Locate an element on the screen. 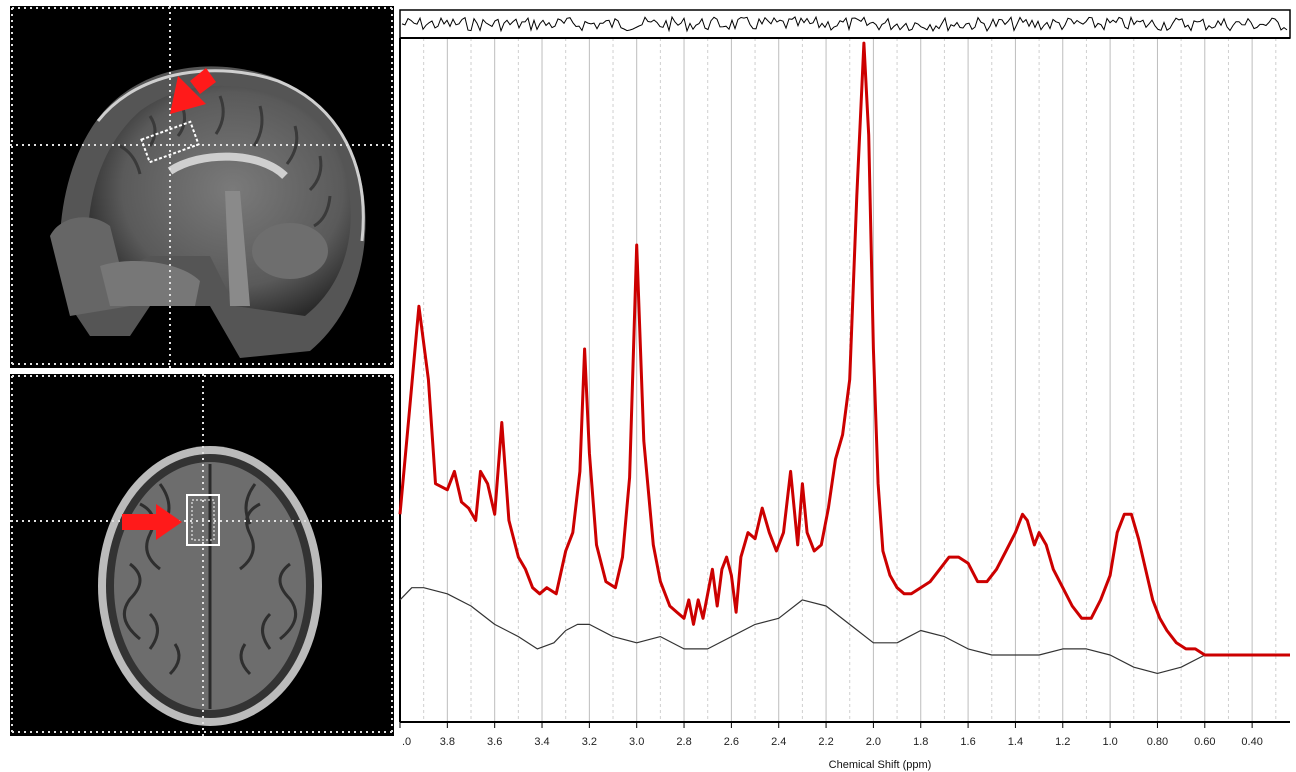  baseline-series is located at coordinates (844, 630).